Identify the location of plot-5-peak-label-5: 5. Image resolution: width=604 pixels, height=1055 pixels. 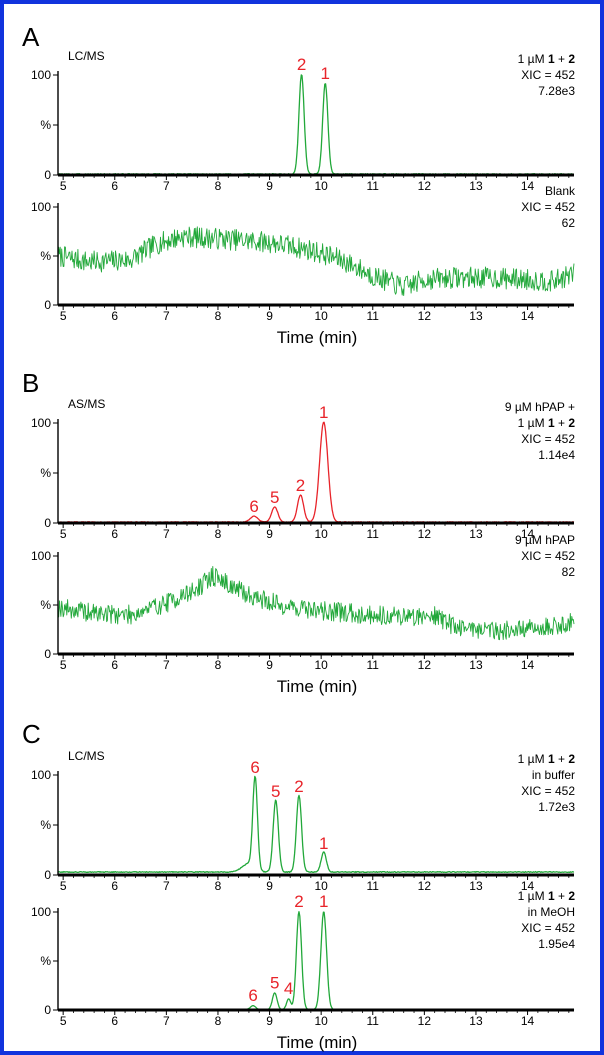
(275, 791).